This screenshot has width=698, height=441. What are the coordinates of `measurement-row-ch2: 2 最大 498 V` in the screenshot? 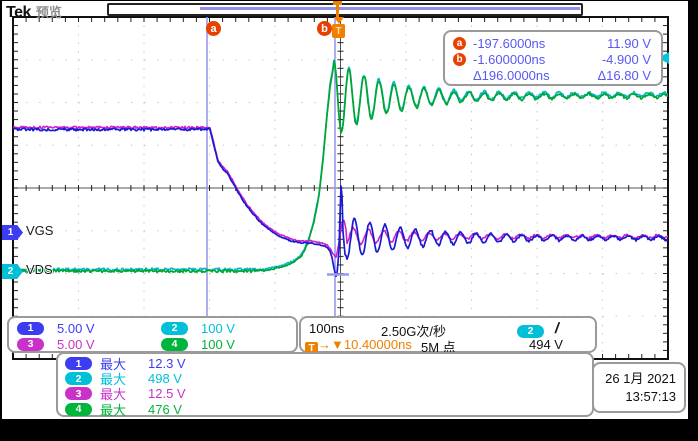 It's located at (325, 379).